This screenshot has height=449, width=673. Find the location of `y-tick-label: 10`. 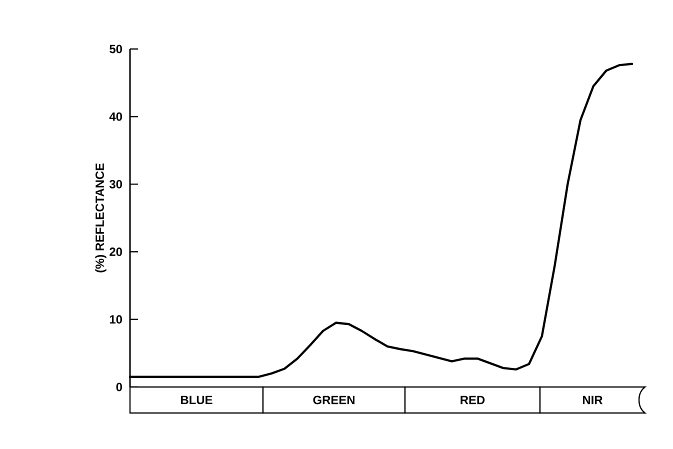

y-tick-label: 10 is located at coordinates (116, 319).